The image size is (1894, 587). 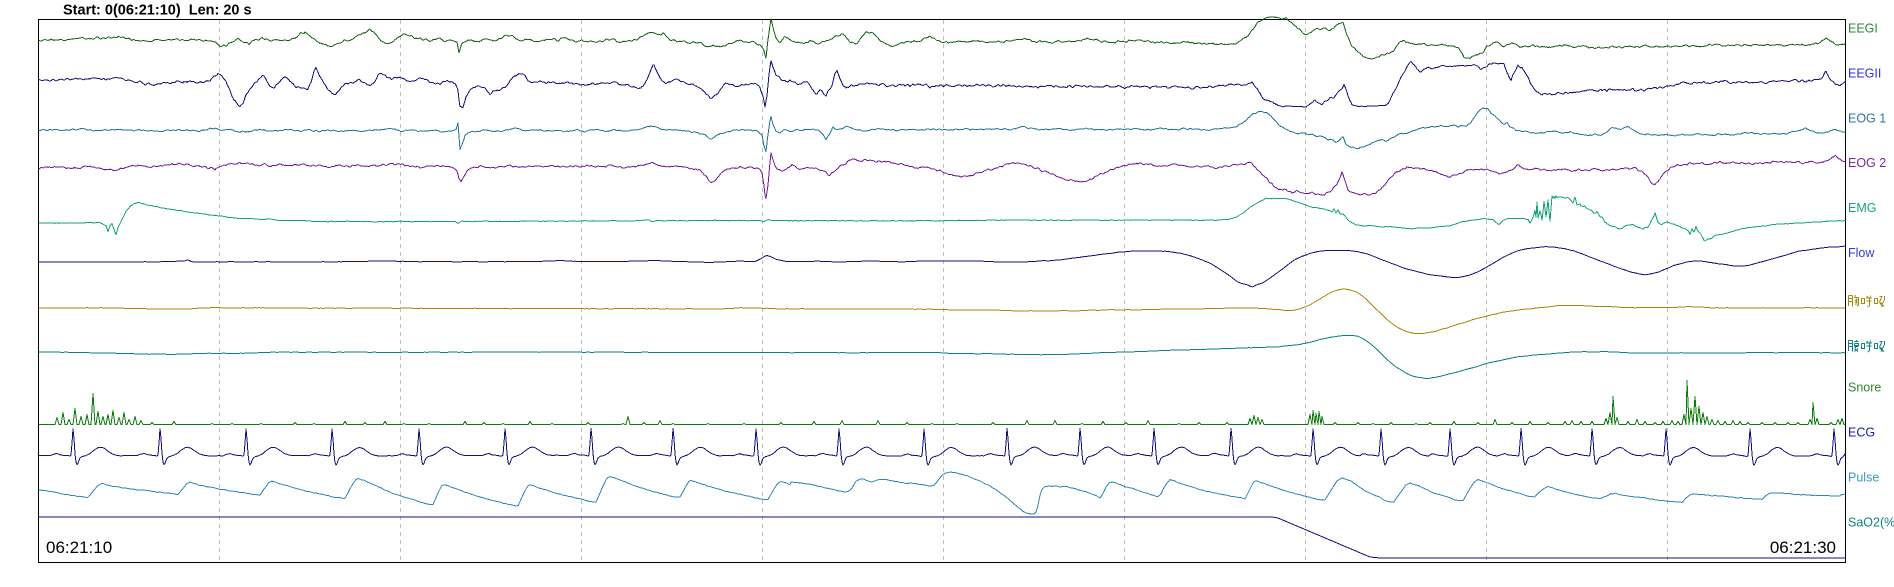 What do you see at coordinates (1861, 253) in the screenshot?
I see `svg-text: Flow` at bounding box center [1861, 253].